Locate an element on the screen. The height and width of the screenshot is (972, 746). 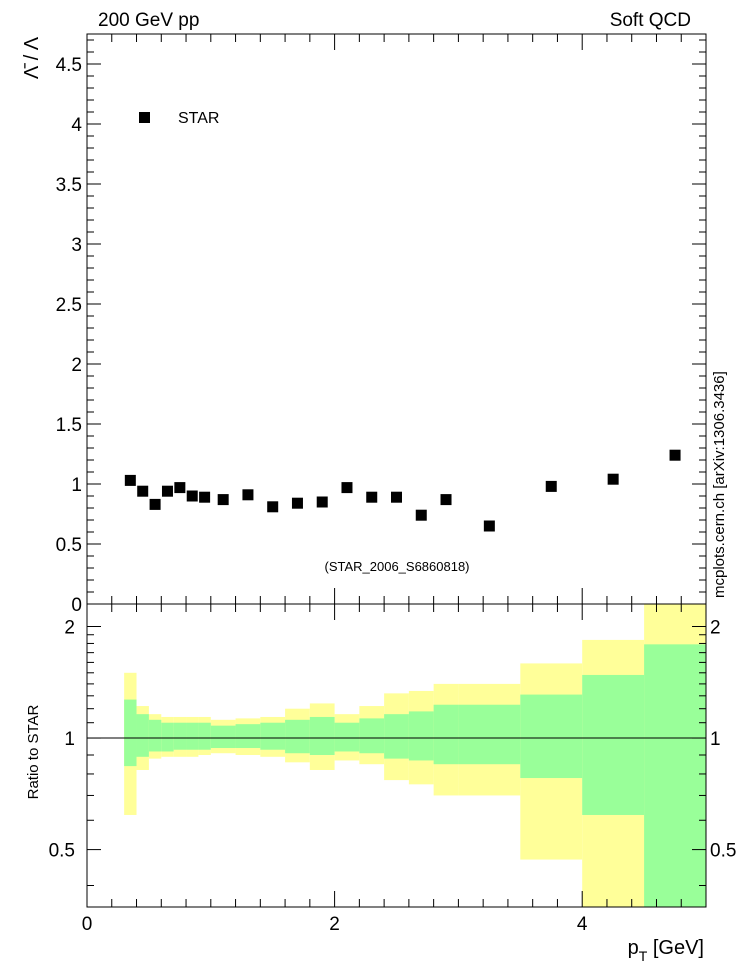
ratio-y-tick-label: 1 is located at coordinates (69, 739).